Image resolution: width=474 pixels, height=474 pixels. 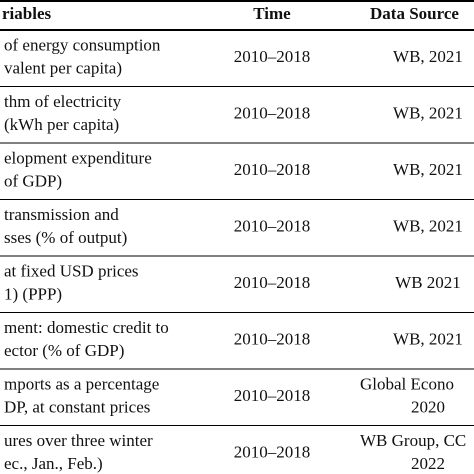 I want to click on variable-text: 1) (PPP), so click(x=33, y=294).